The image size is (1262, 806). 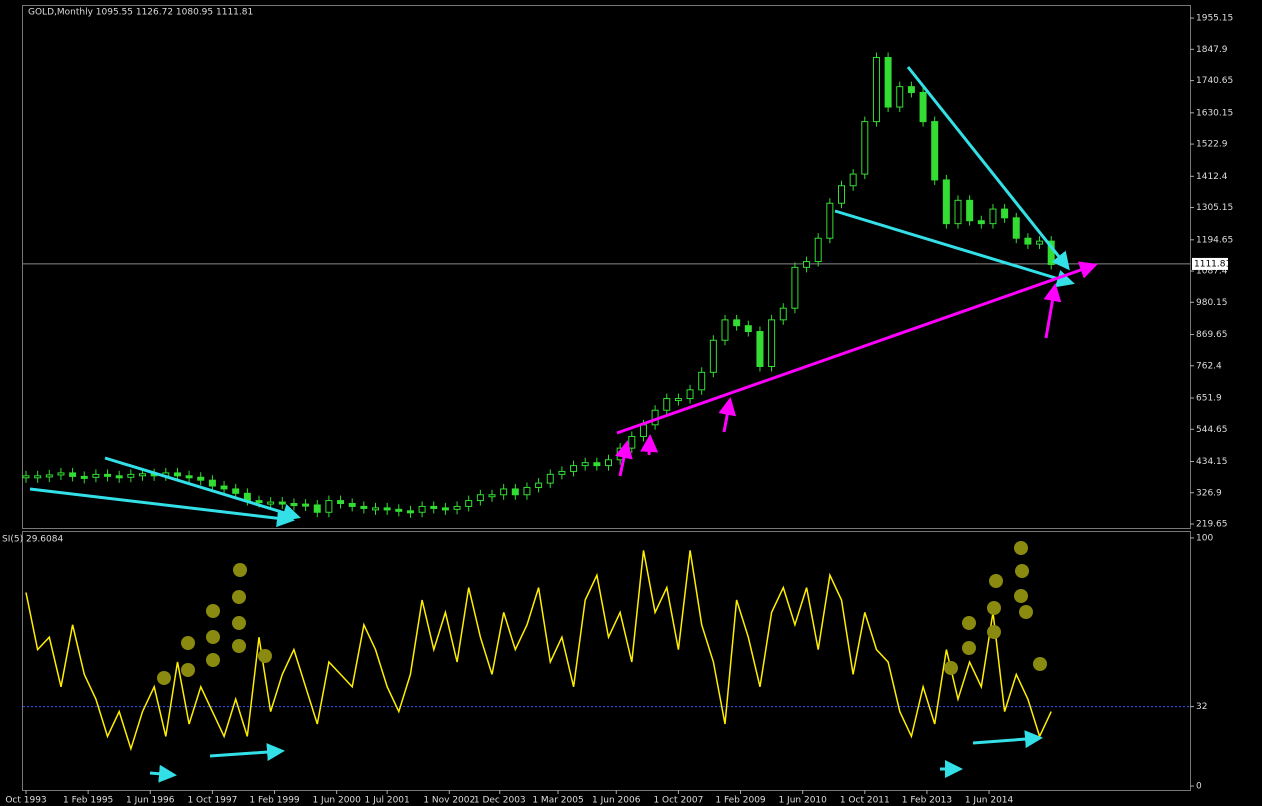 What do you see at coordinates (32, 540) in the screenshot?
I see `indicator-title: SI(5) 29.6084` at bounding box center [32, 540].